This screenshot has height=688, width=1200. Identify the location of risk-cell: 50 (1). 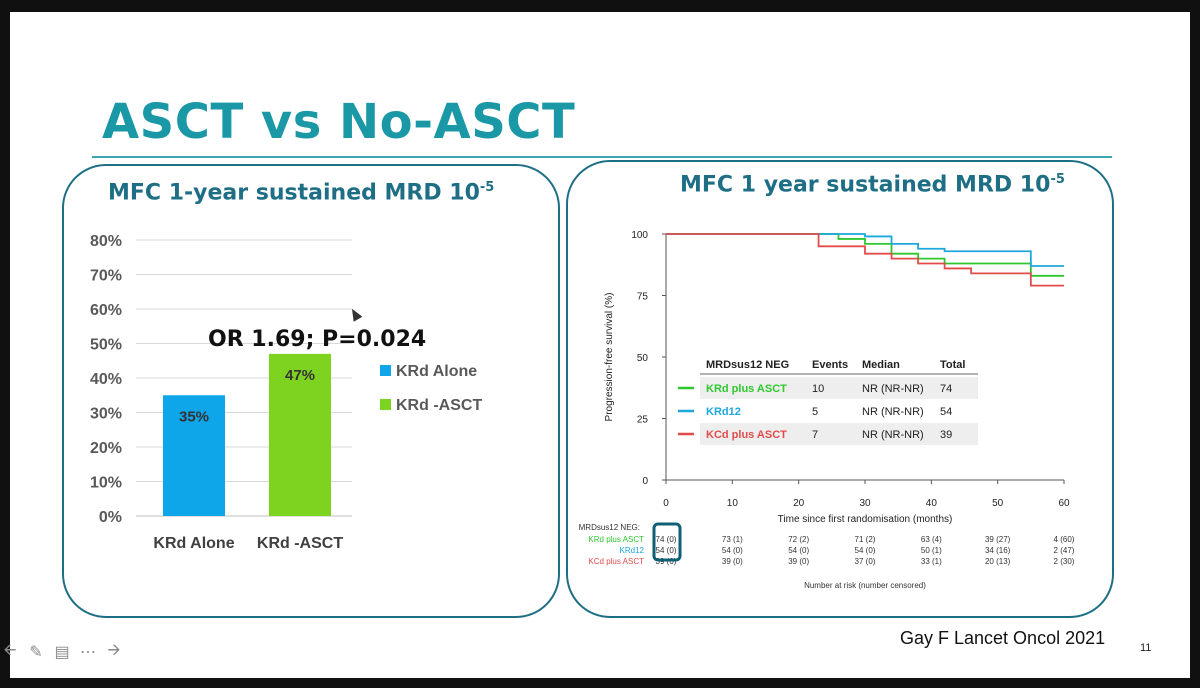
(931, 550).